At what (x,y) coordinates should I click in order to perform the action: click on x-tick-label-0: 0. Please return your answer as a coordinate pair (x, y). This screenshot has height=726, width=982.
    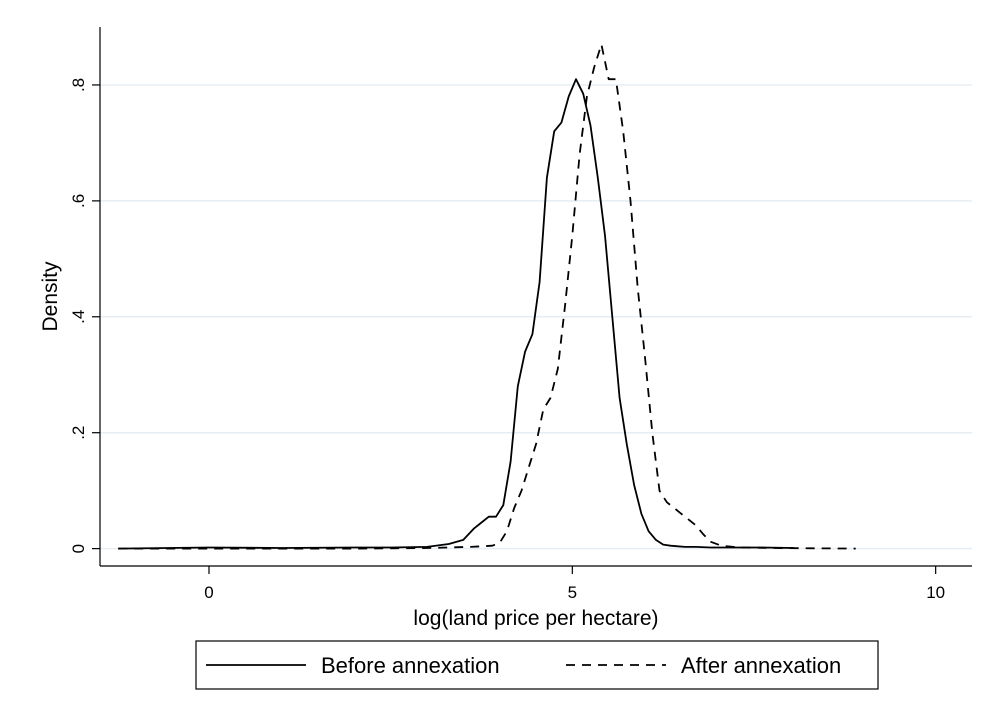
    Looking at the image, I should click on (208, 592).